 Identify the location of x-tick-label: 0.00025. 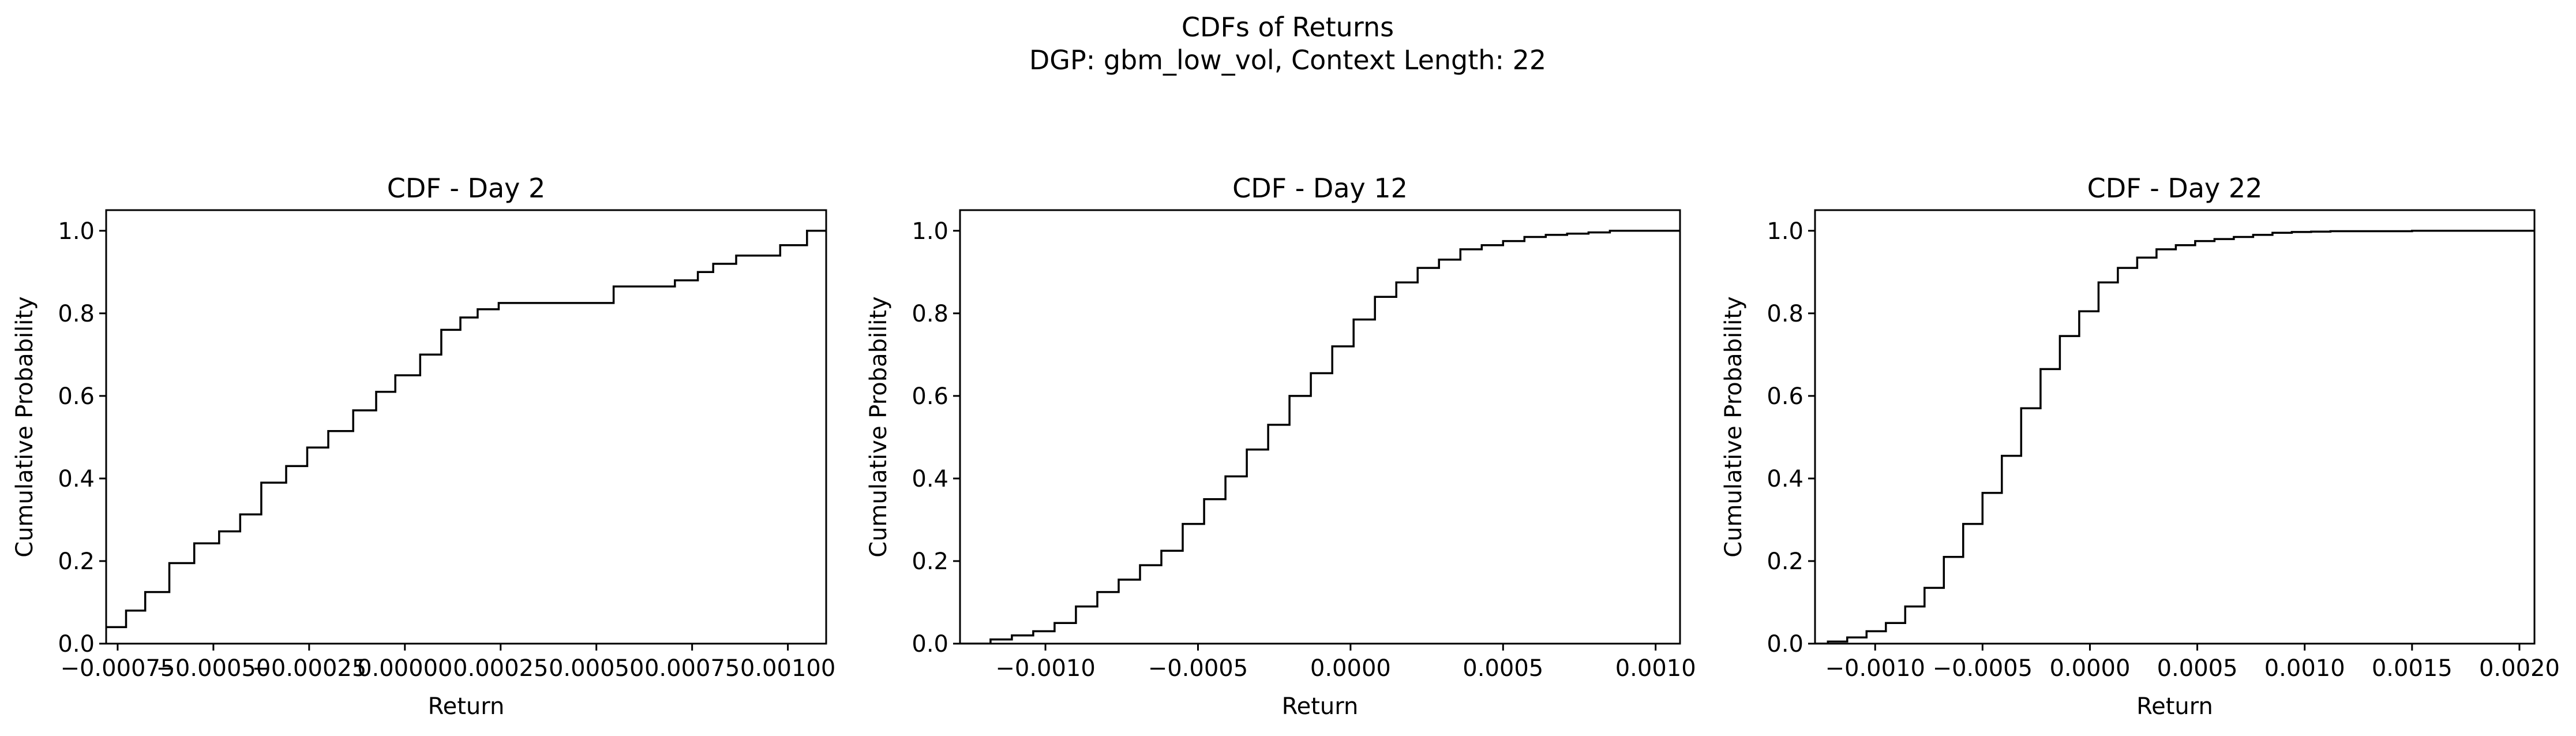
(500, 668).